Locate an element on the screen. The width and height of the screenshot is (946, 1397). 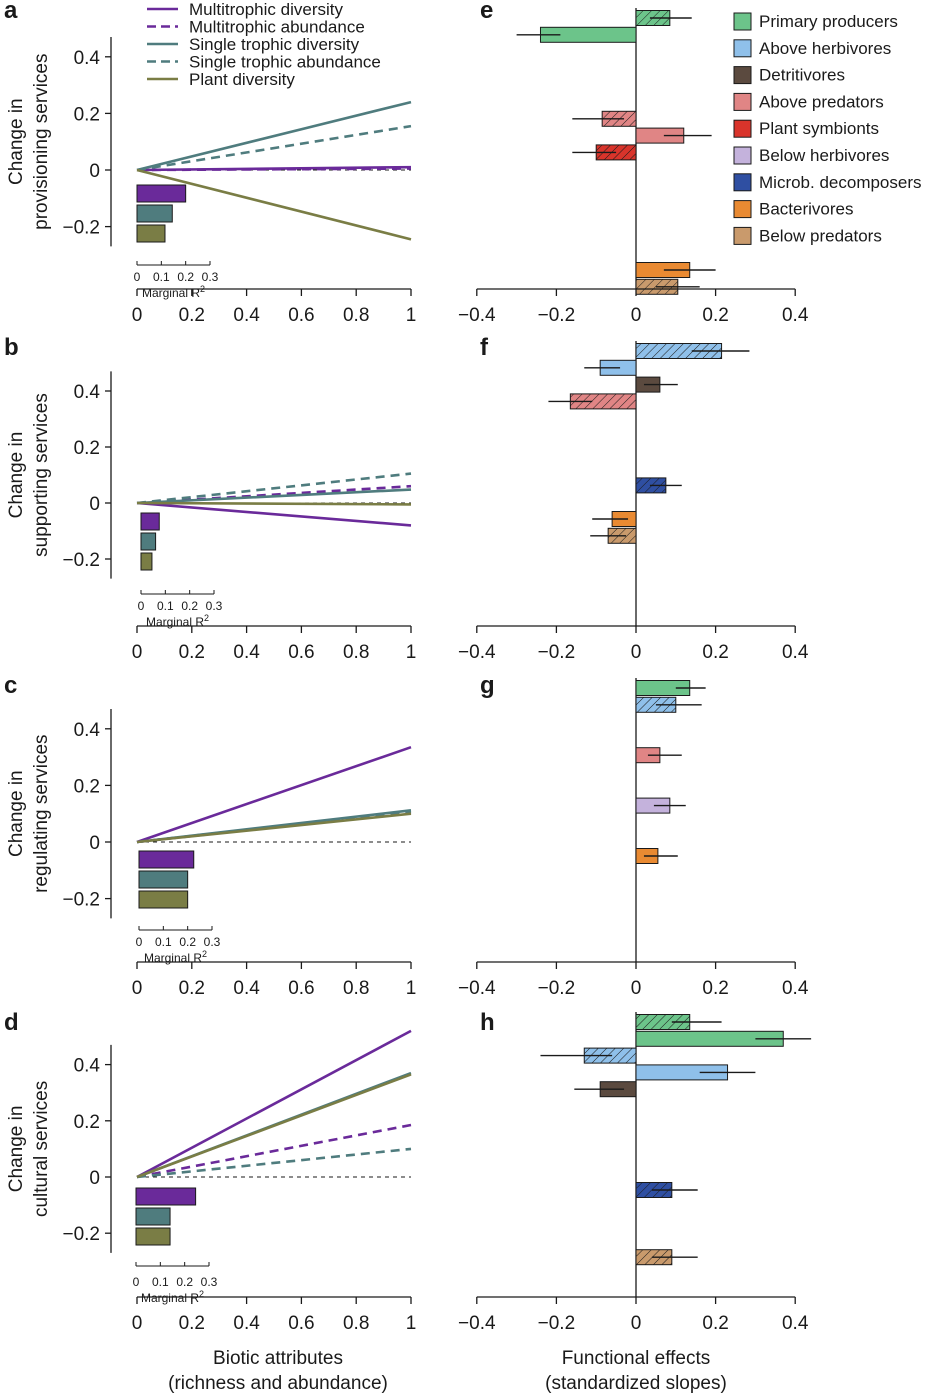
x-tick-label-h: 0 is located at coordinates (636, 1323).